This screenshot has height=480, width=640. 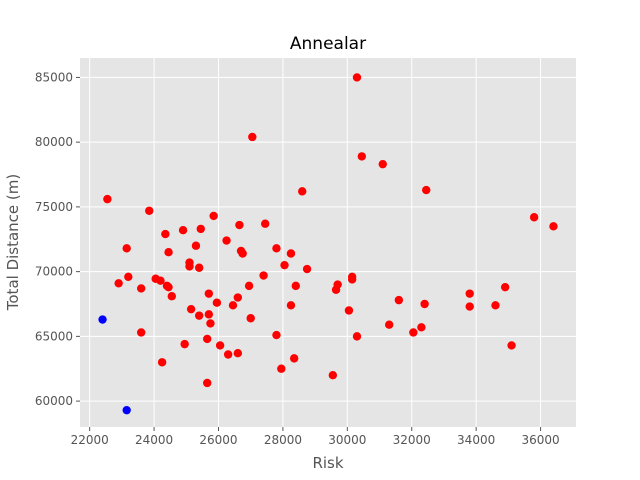 I want to click on y-tick-label: 60000, so click(x=54, y=401).